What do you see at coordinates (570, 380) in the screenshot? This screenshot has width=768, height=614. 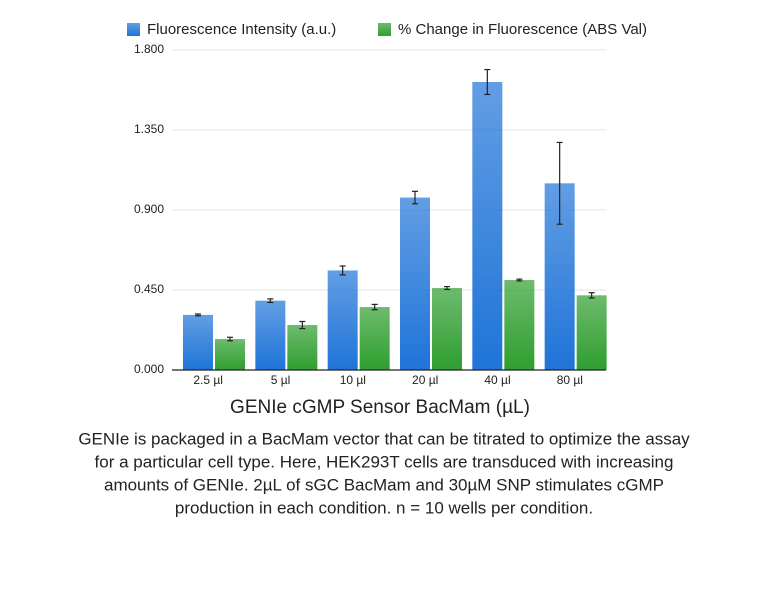 I see `x-tick-label: 80 µl` at bounding box center [570, 380].